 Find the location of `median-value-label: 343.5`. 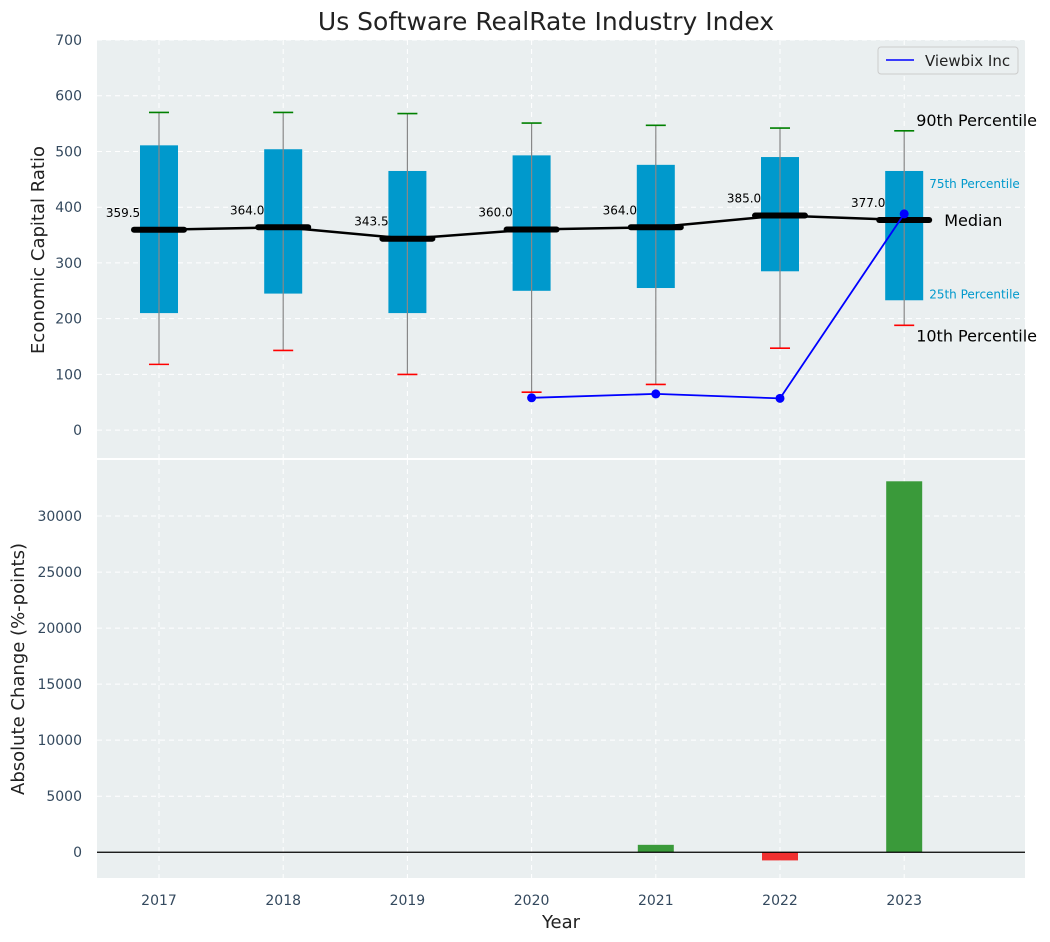

median-value-label: 343.5 is located at coordinates (371, 222).